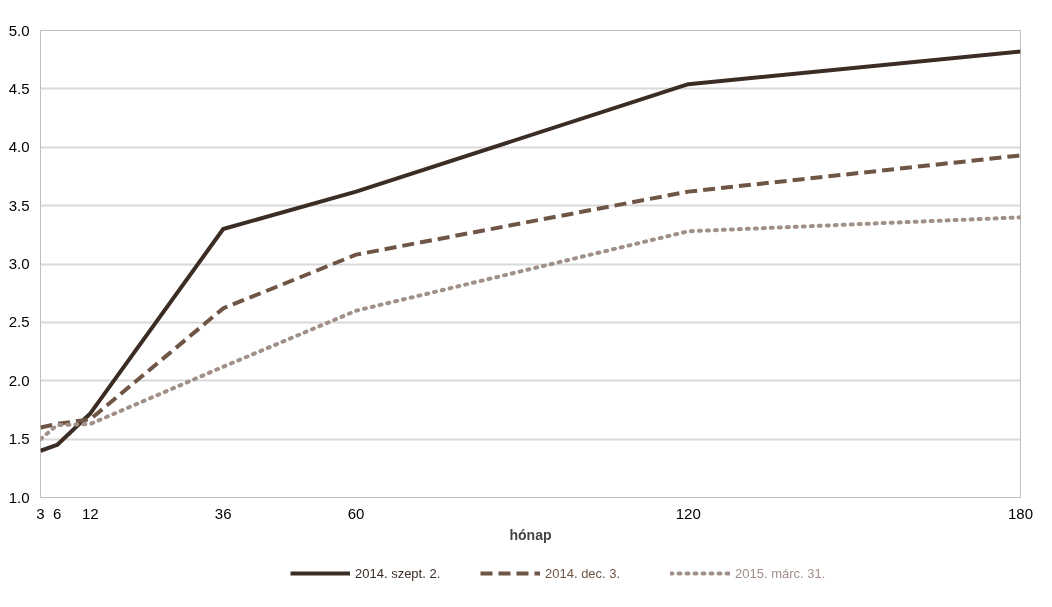  What do you see at coordinates (530, 534) in the screenshot?
I see `x-axis-title: hónap` at bounding box center [530, 534].